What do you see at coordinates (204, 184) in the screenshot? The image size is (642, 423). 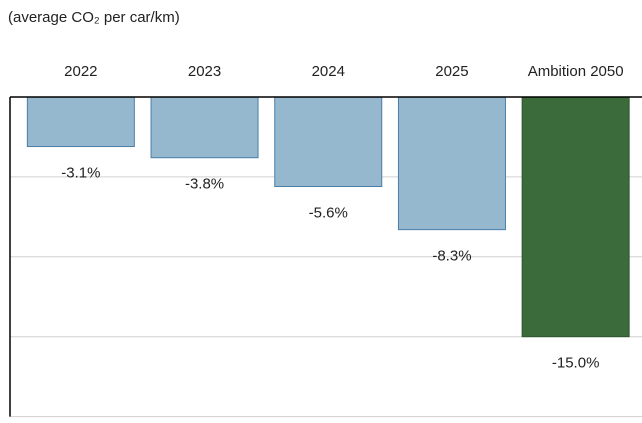 I see `data-label: -3.8%` at bounding box center [204, 184].